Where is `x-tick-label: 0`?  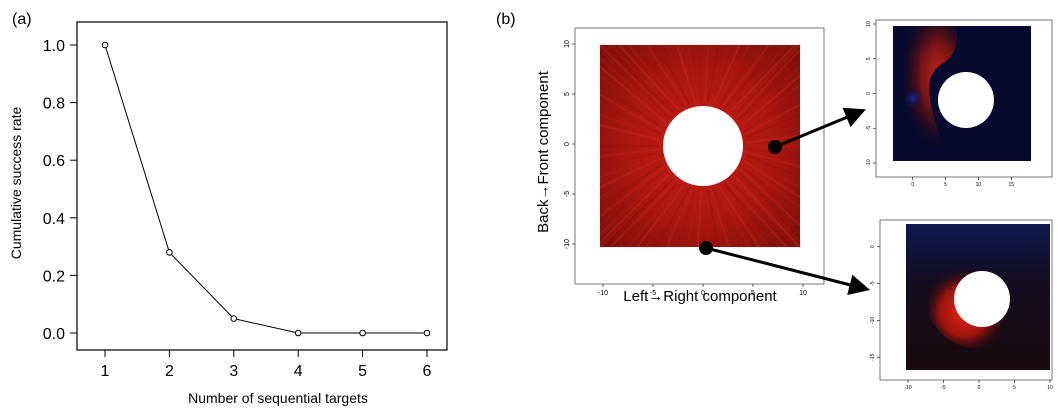
x-tick-label: 0 is located at coordinates (703, 293).